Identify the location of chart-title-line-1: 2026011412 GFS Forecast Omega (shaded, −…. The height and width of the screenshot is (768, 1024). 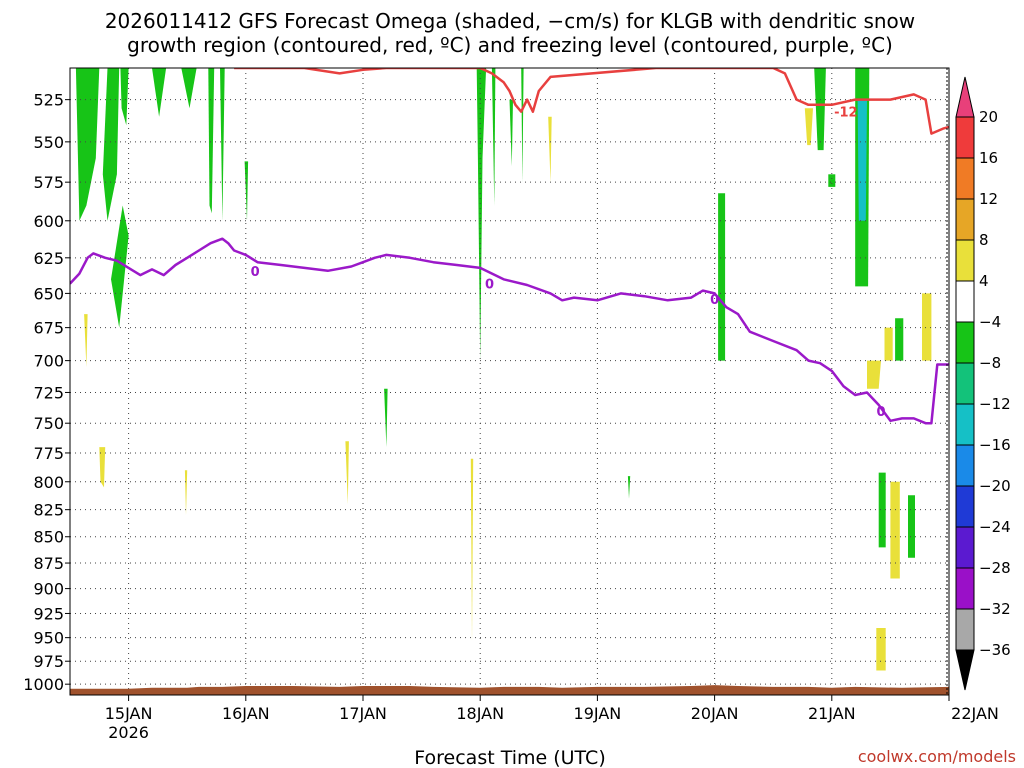
(510, 21).